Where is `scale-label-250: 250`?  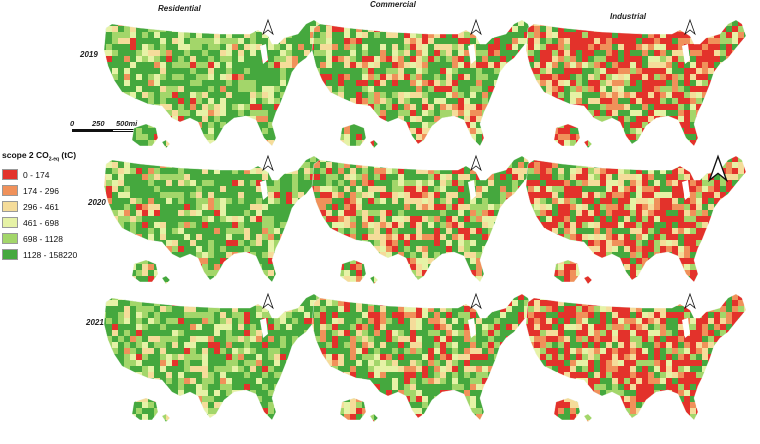
scale-label-250: 250 is located at coordinates (98, 123).